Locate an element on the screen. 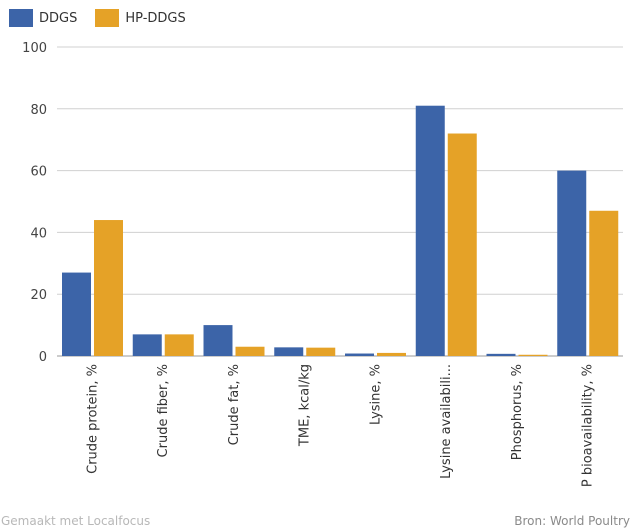  legend-swatch-hp-ddgs is located at coordinates (107, 18).